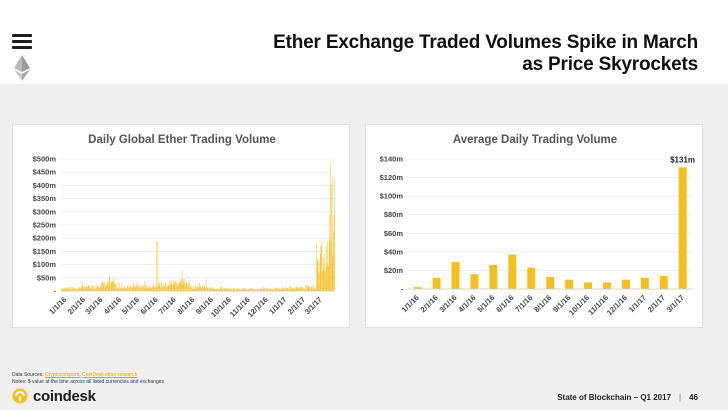 The image size is (728, 410). What do you see at coordinates (110, 375) in the screenshot?
I see `source-link-coindesk-research: CoinDesk ether research` at bounding box center [110, 375].